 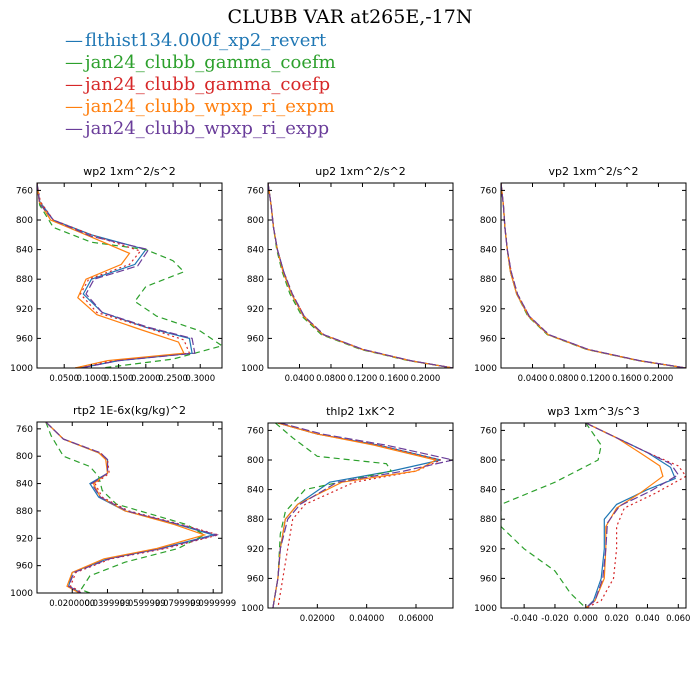 I want to click on legend-label: flthist134.000f_xp2_revert, so click(x=206, y=40).